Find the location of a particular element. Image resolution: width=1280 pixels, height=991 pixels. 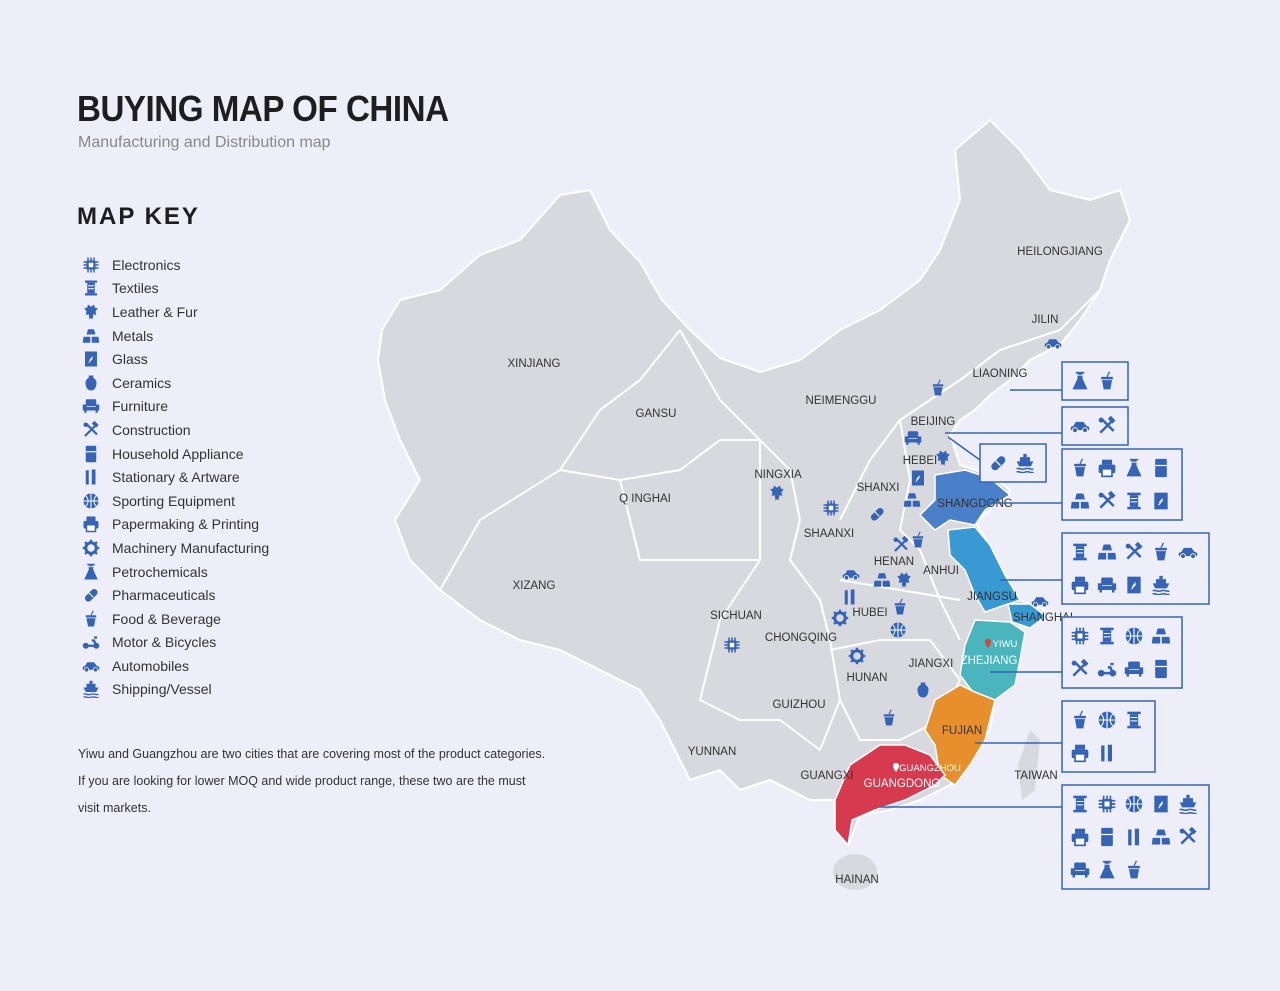

key-item-label: Shipping/Vessel is located at coordinates (162, 689).